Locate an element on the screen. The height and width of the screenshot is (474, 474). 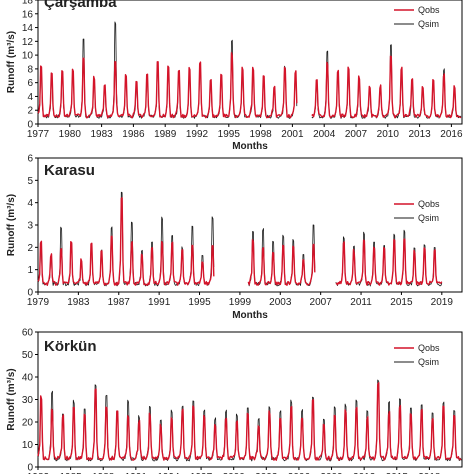
x-tick-label: 2018 is located at coordinates (429, 473).